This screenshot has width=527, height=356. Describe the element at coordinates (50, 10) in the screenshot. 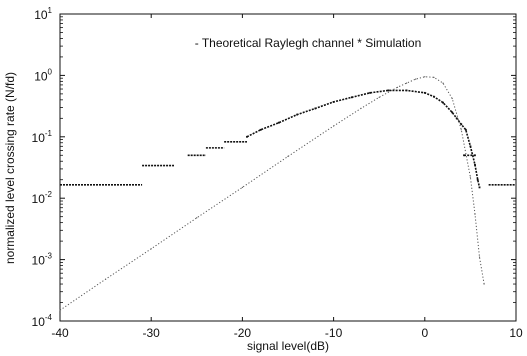

I see `y-tick-exponent: 1` at that location.